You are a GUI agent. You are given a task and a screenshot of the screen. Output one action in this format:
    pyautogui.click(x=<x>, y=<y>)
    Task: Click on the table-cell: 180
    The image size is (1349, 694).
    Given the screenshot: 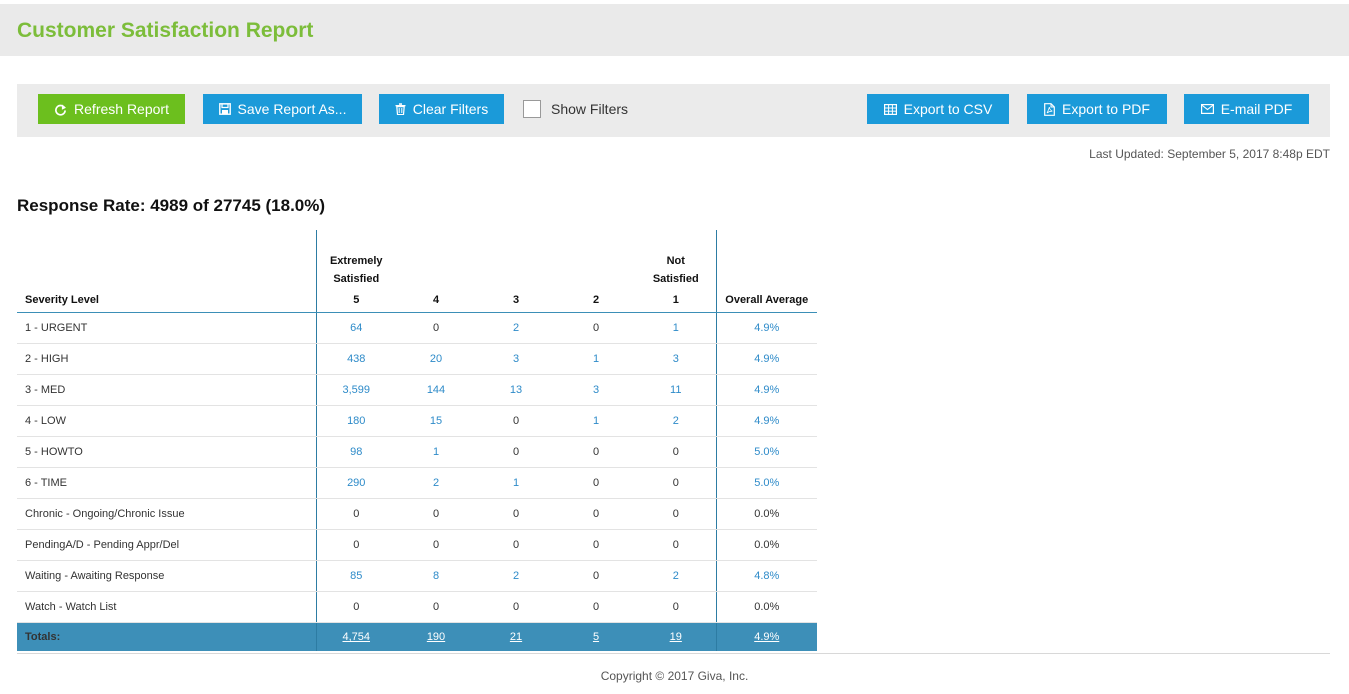 What is the action you would take?
    pyautogui.click(x=356, y=421)
    